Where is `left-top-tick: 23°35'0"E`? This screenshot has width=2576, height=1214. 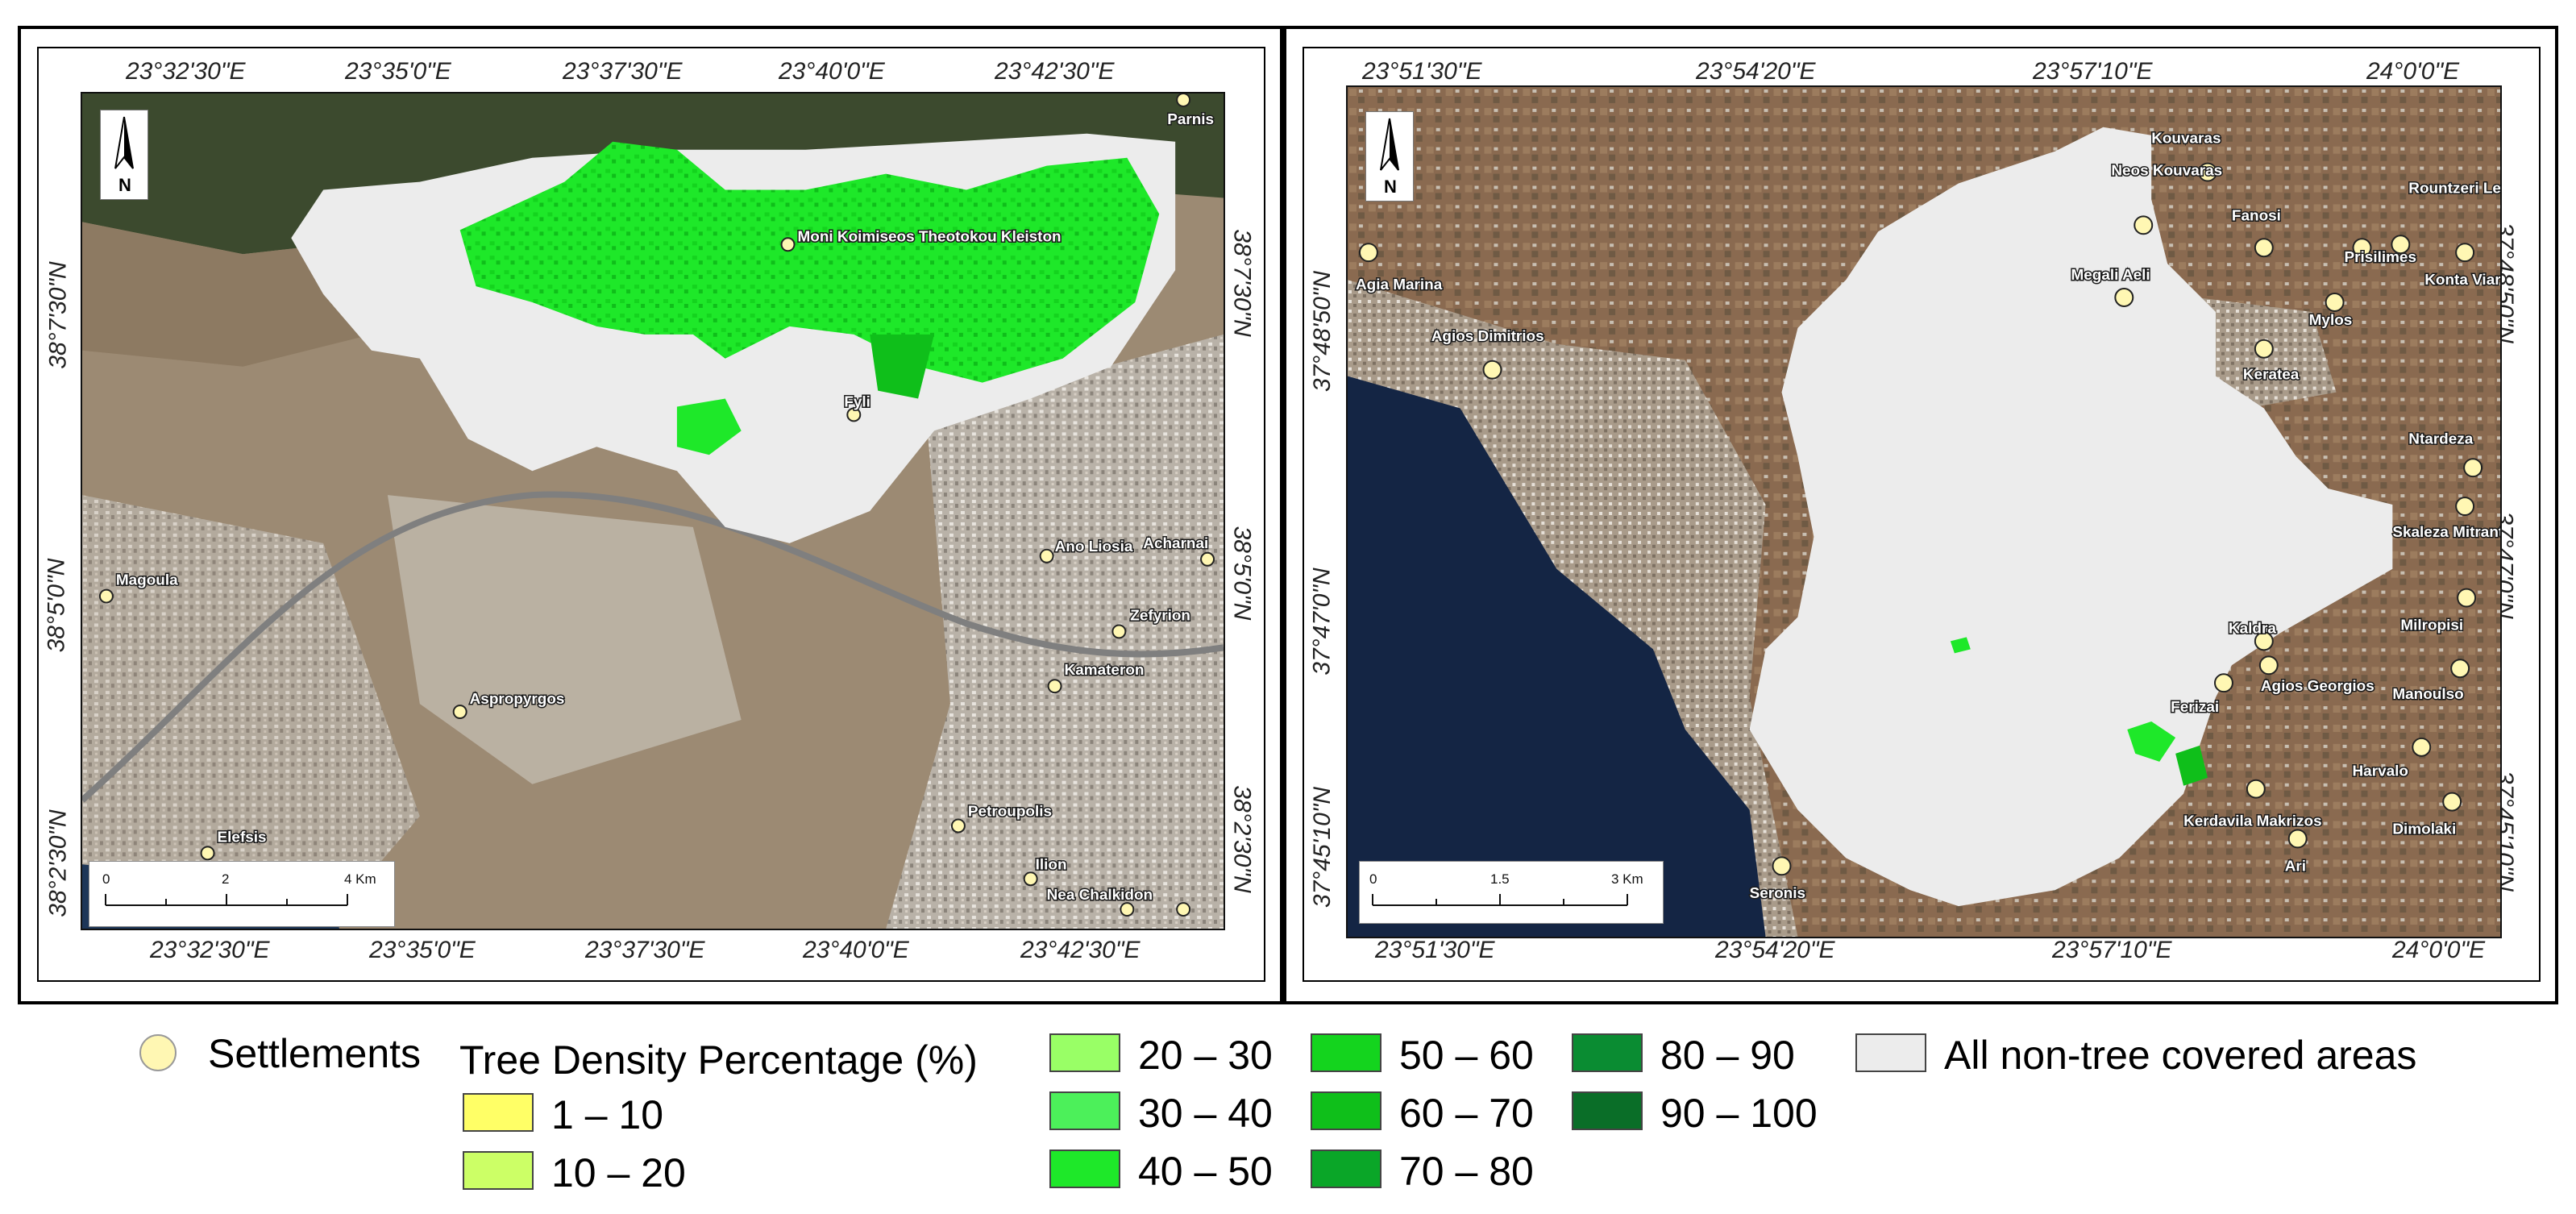 left-top-tick: 23°35'0"E is located at coordinates (398, 71).